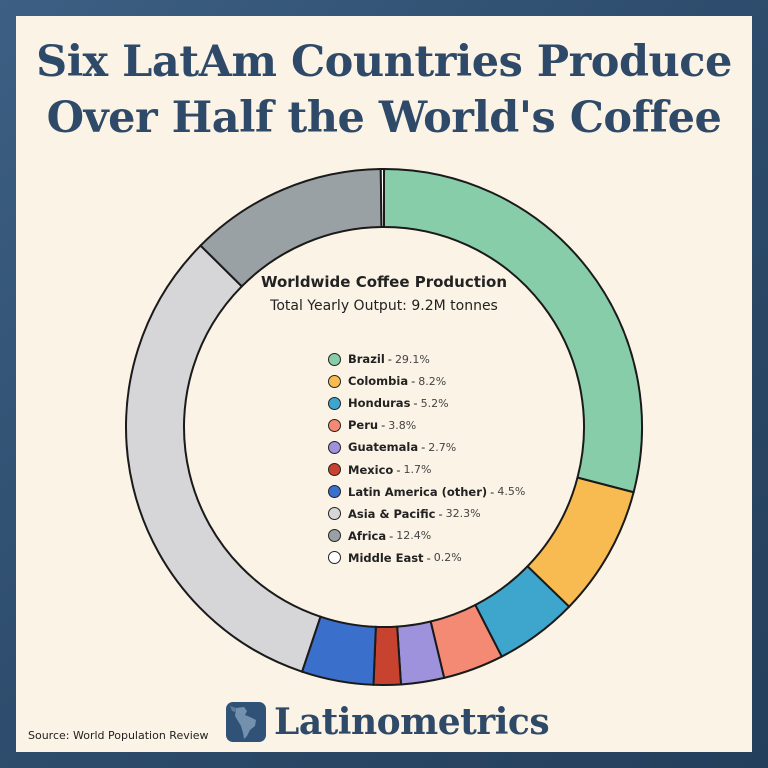 The width and height of the screenshot is (768, 768). Describe the element at coordinates (412, 359) in the screenshot. I see `legend-value: 29.1%` at that location.